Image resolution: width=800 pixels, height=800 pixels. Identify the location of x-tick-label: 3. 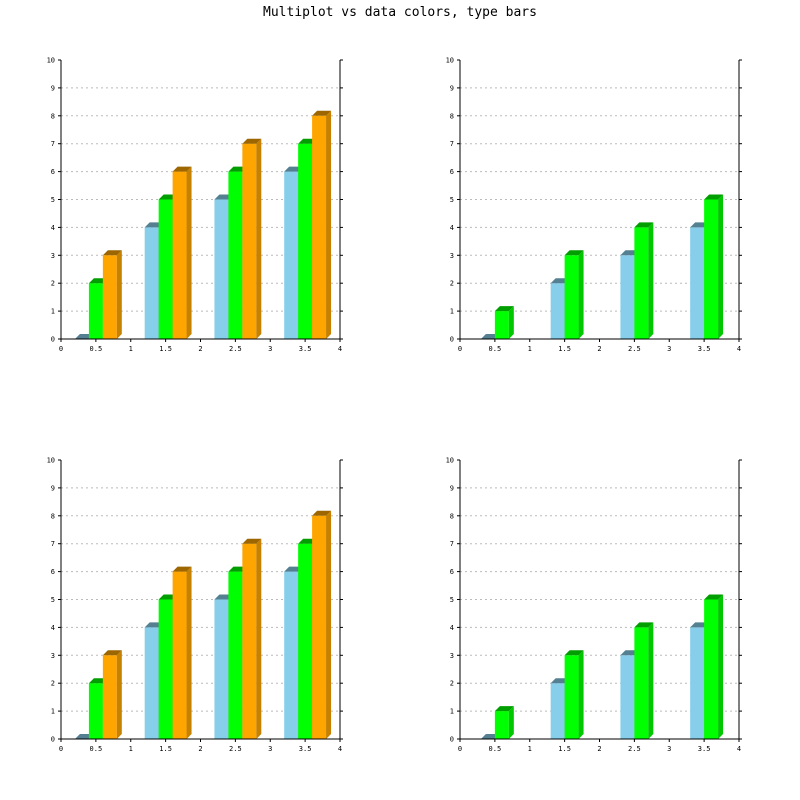
(270, 749).